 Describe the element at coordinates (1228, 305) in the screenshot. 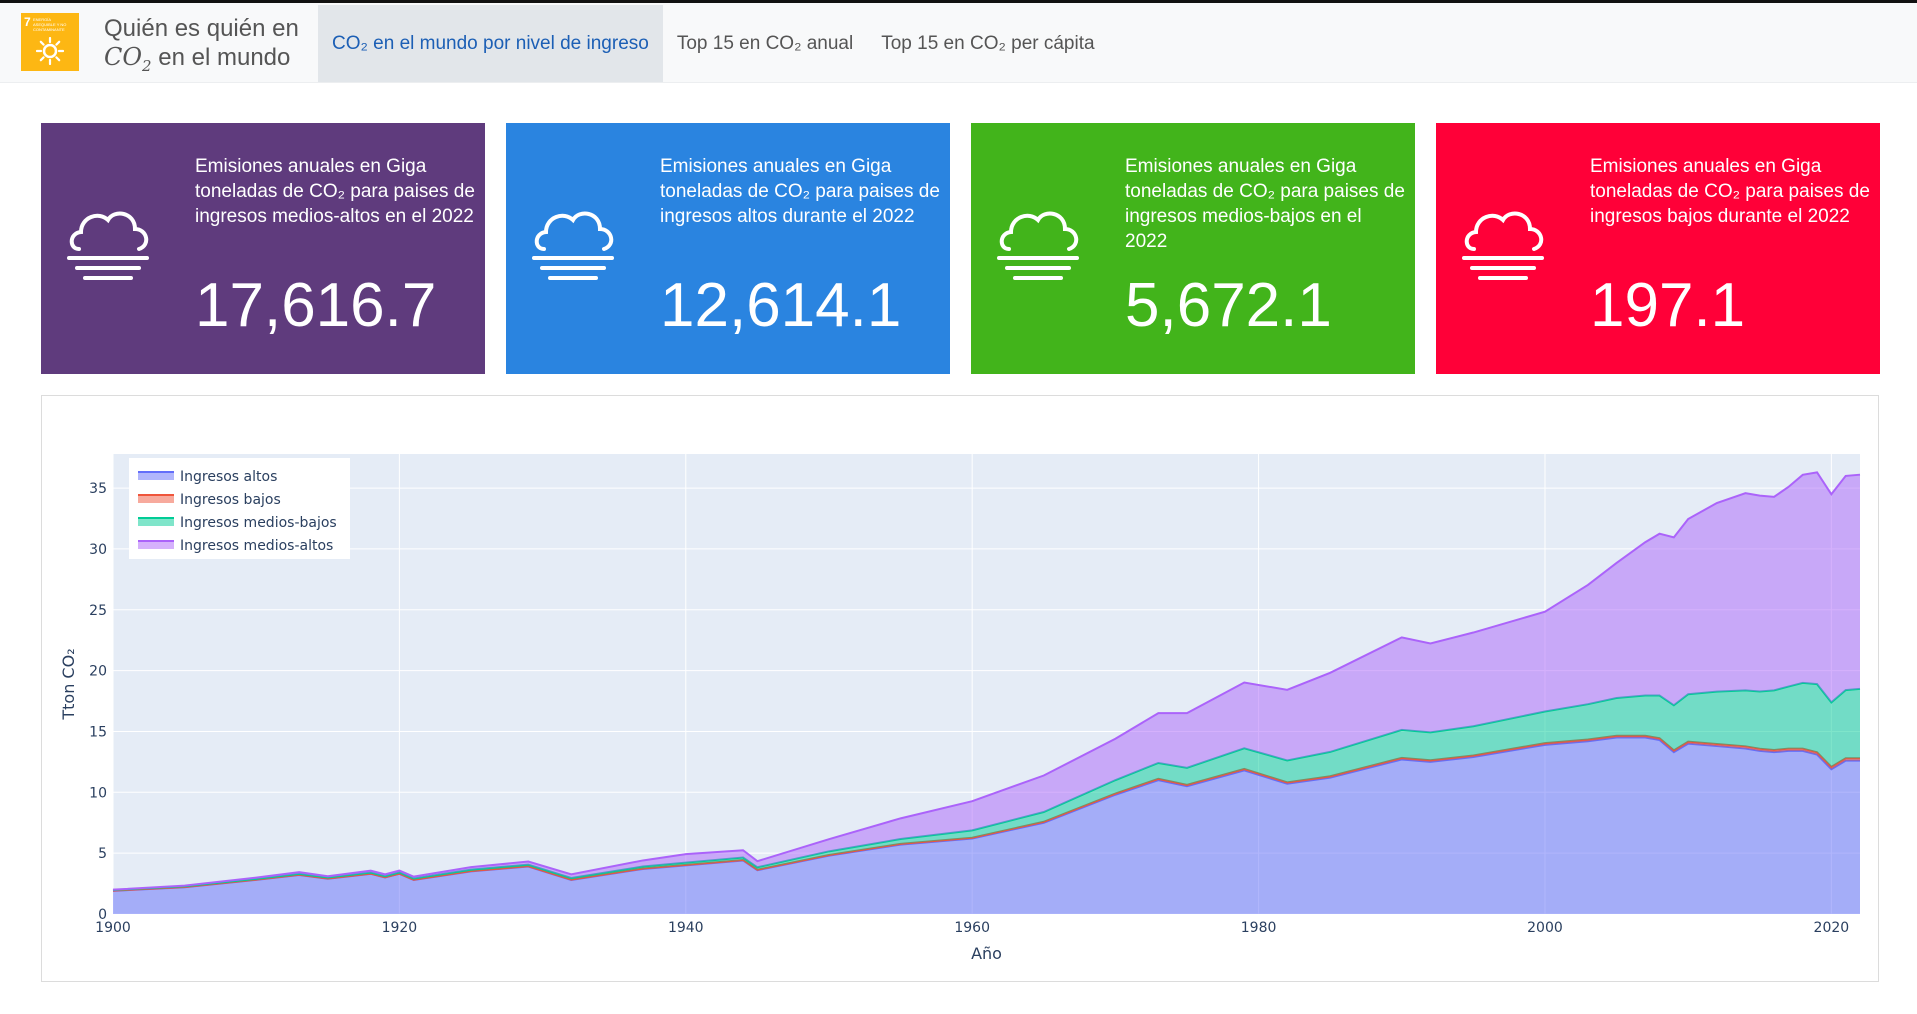

I see `kpi-value: 5,672.1` at that location.